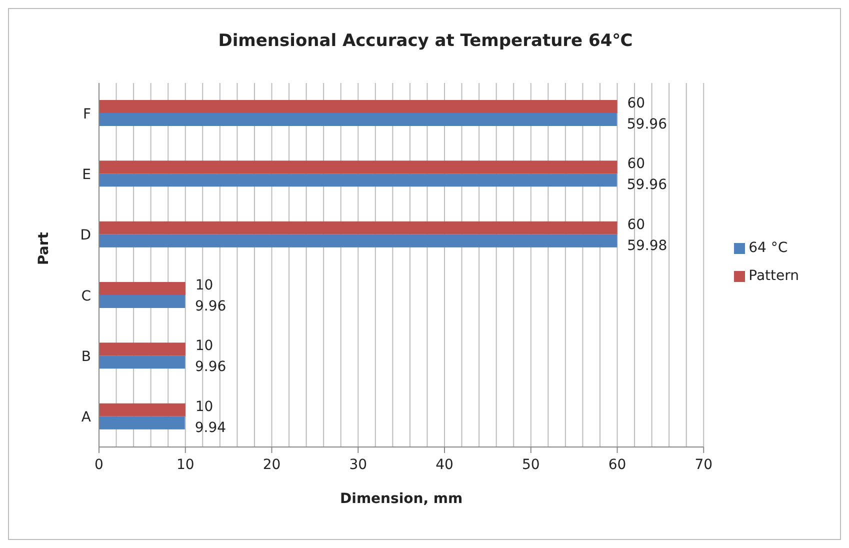  What do you see at coordinates (768, 248) in the screenshot?
I see `legend-label: 64 °C` at bounding box center [768, 248].